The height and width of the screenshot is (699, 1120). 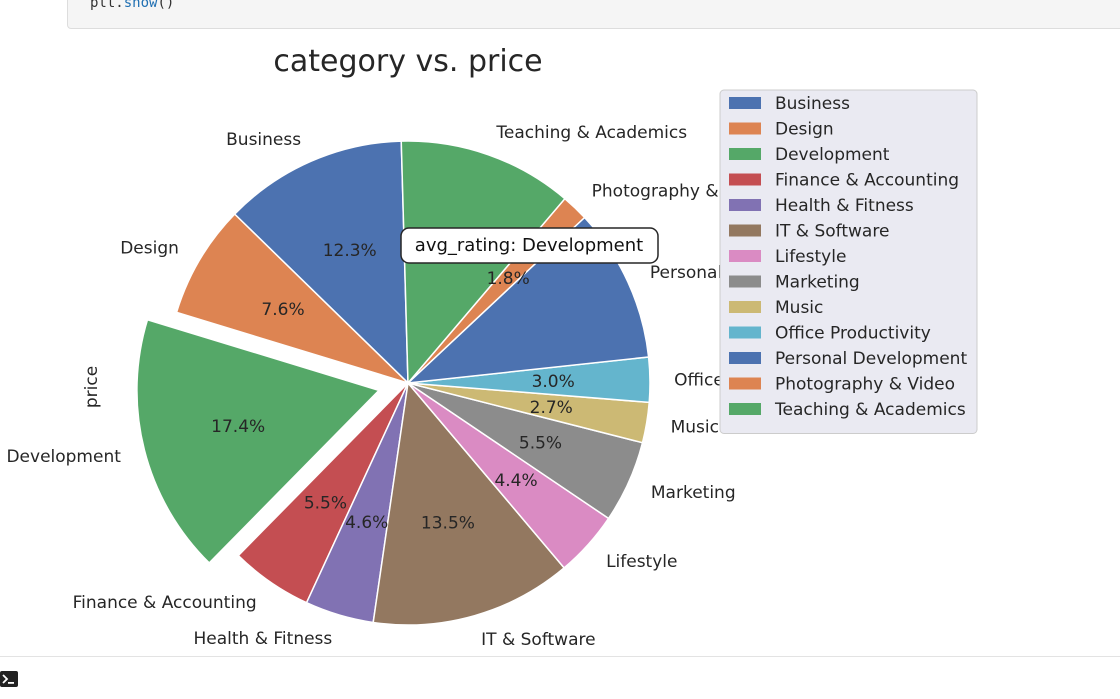 What do you see at coordinates (745, 103) in the screenshot?
I see `legend-swatch-business` at bounding box center [745, 103].